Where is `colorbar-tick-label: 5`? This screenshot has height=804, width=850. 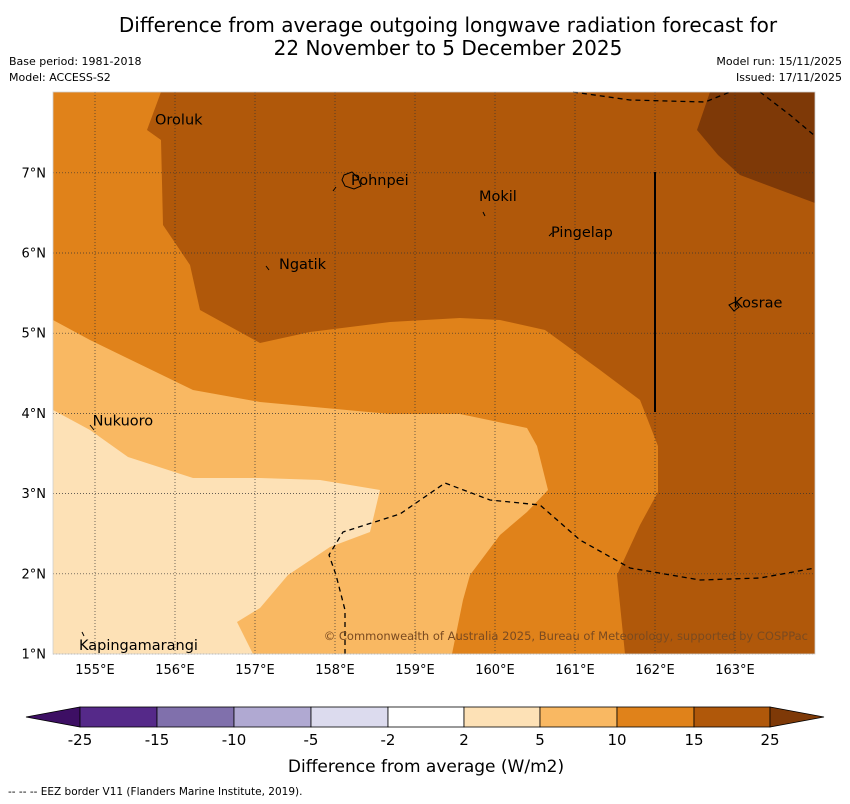
colorbar-tick-label: 5 is located at coordinates (540, 740).